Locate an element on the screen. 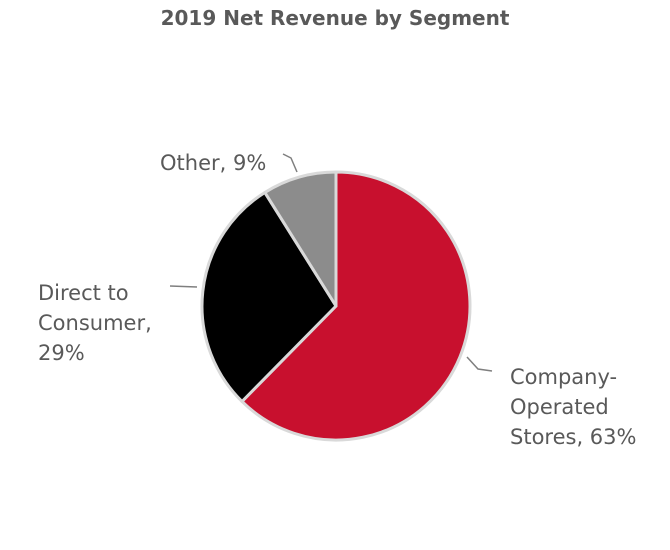 This screenshot has width=670, height=550. data-label: Direct to Consumer, 29% is located at coordinates (95, 323).